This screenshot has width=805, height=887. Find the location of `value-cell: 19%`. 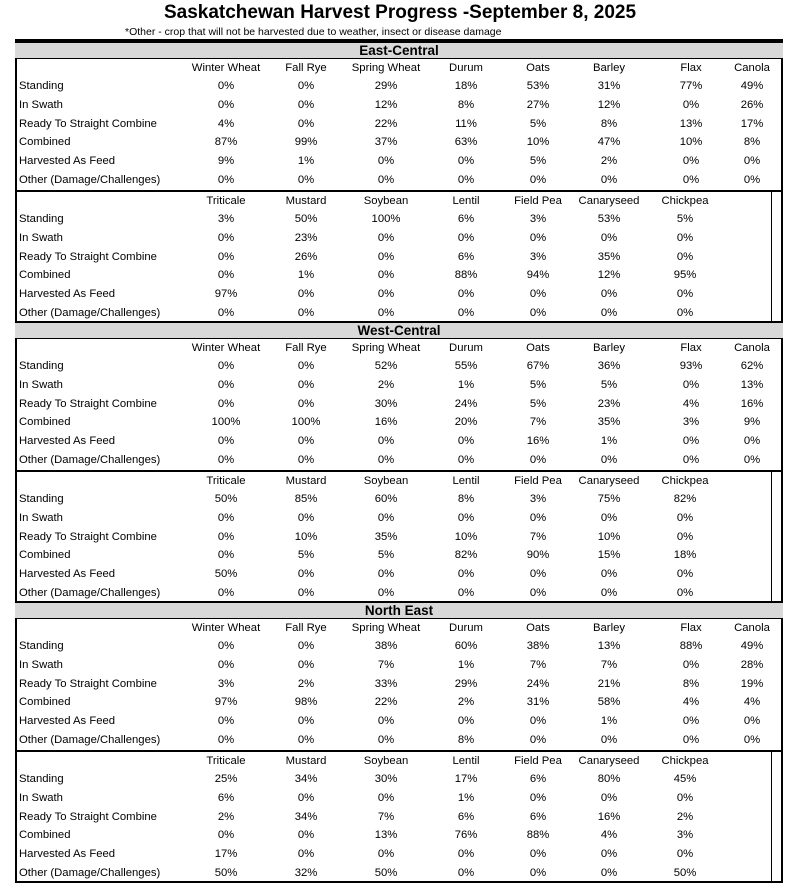

value-cell: 19% is located at coordinates (752, 683).